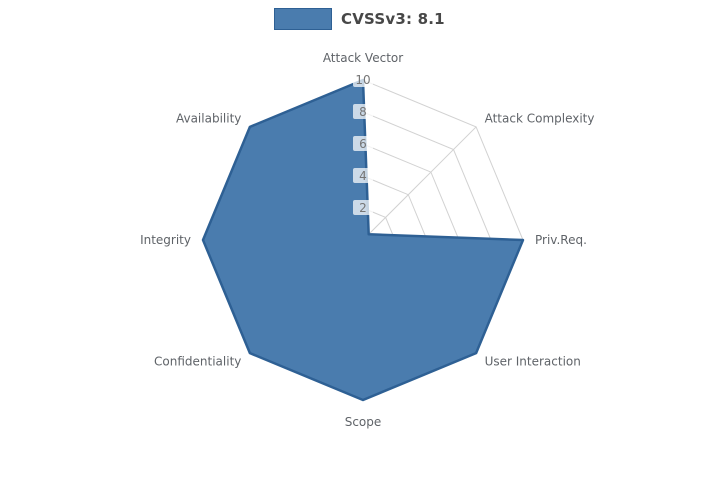 Image resolution: width=720 pixels, height=504 pixels. Describe the element at coordinates (561, 240) in the screenshot. I see `axis-label-priv-req: Priv.Req.` at that location.